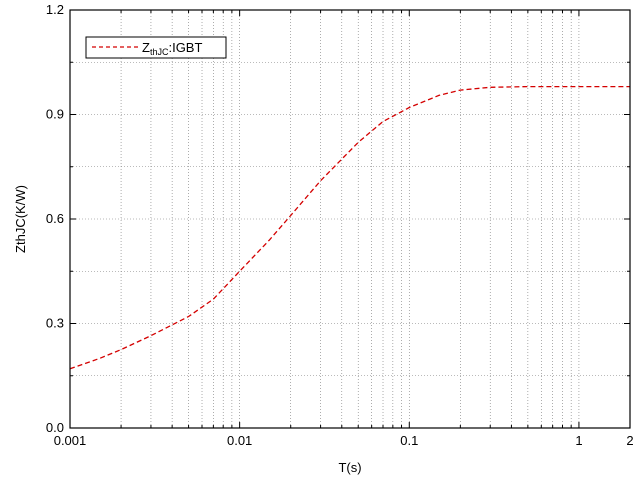 Image resolution: width=644 pixels, height=477 pixels. I want to click on x-tick-label: 0.1, so click(409, 440).